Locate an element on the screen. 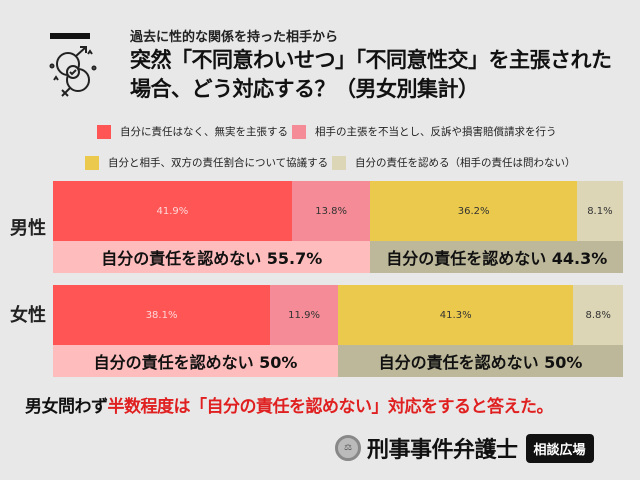 The width and height of the screenshot is (640, 480). row-label-female: 女性 is located at coordinates (28, 315).